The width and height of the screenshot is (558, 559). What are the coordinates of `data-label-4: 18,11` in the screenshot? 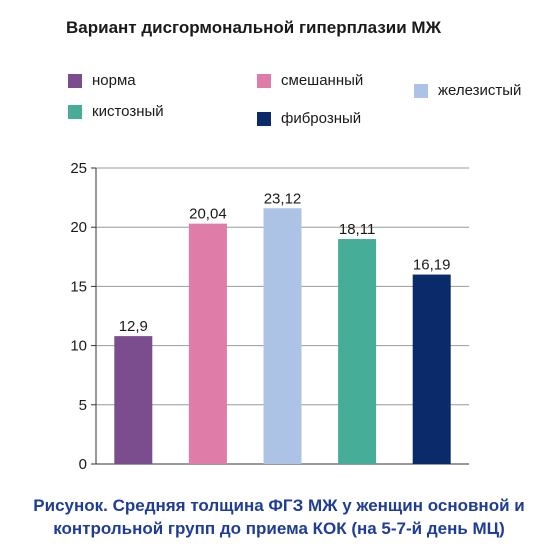 It's located at (357, 229).